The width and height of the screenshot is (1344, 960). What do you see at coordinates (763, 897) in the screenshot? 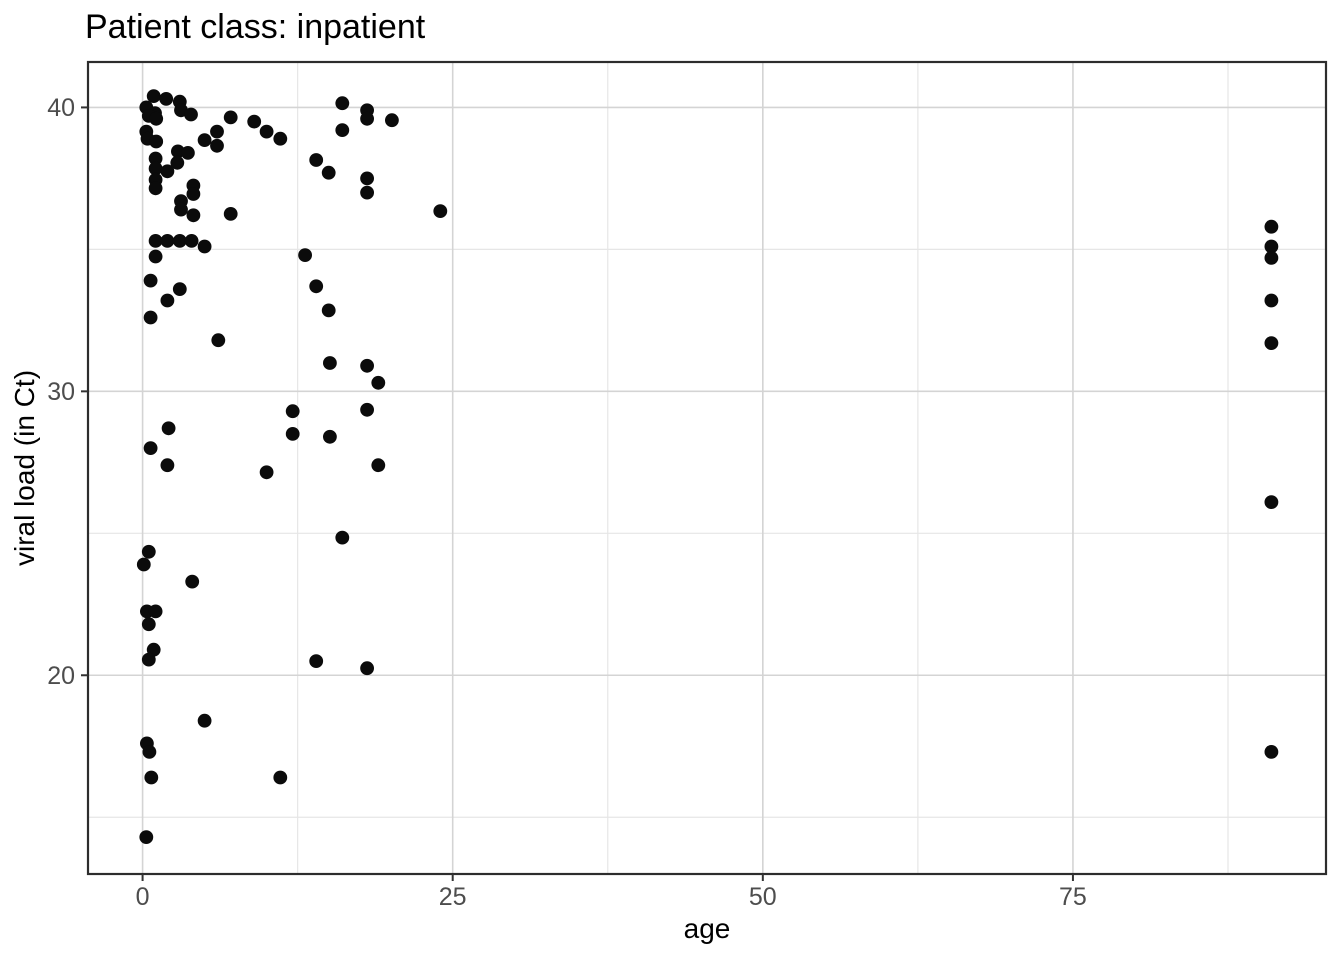
I see `x-tick-label: 50` at bounding box center [763, 897].